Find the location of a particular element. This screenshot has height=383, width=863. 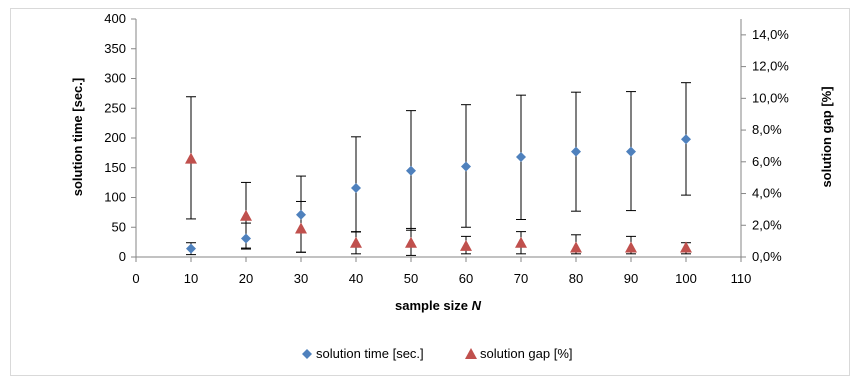

y2-tick-label: 12,0% is located at coordinates (770, 66).